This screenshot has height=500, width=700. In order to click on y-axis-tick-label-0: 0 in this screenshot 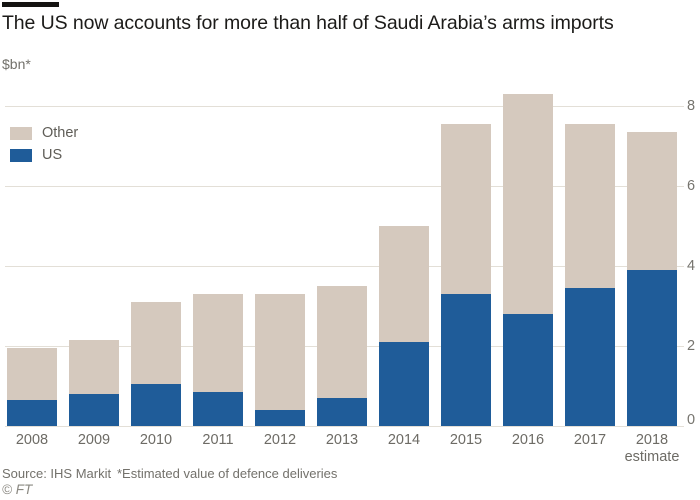, I will do `click(691, 420)`.